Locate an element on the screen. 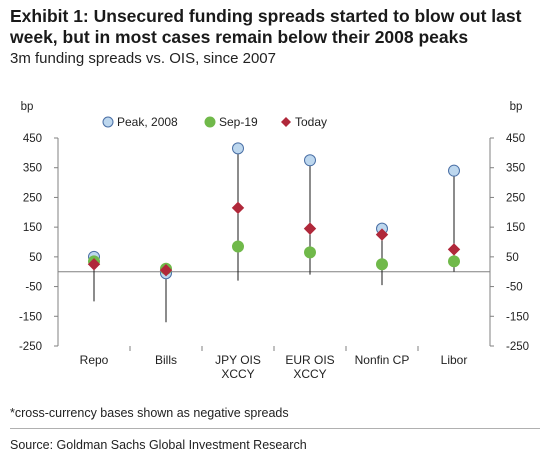 The image size is (550, 465). x-tick-label: Libor is located at coordinates (454, 360).